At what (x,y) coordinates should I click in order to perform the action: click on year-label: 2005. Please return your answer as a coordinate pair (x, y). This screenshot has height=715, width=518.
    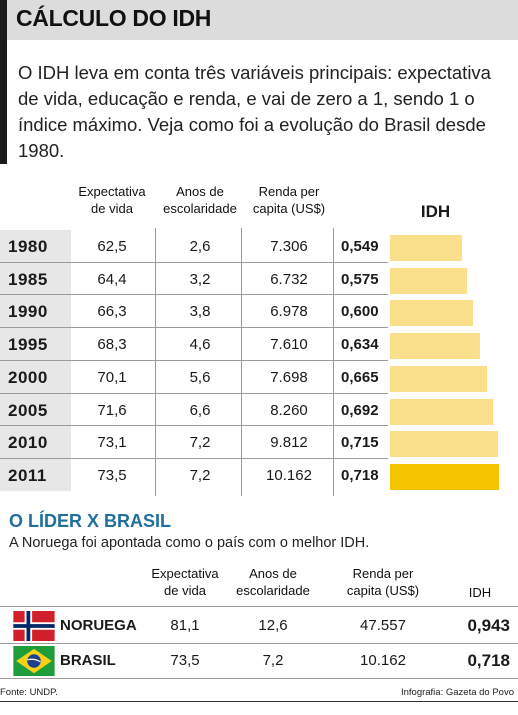
    Looking at the image, I should click on (35, 409).